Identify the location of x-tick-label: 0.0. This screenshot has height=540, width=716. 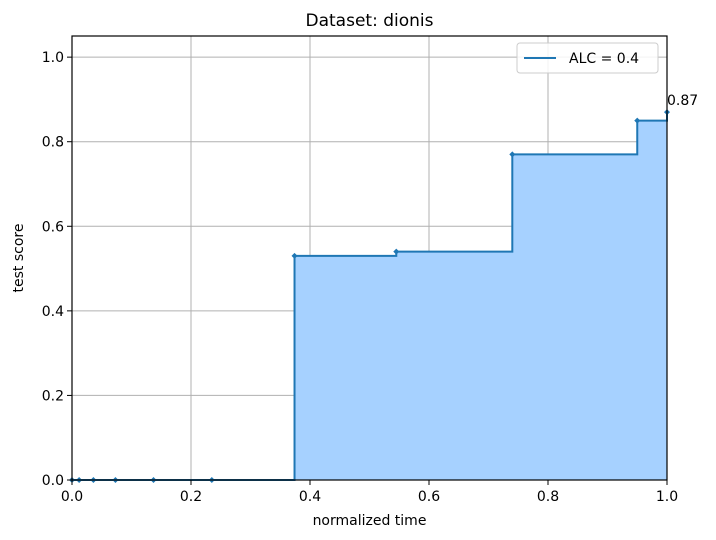
(72, 497).